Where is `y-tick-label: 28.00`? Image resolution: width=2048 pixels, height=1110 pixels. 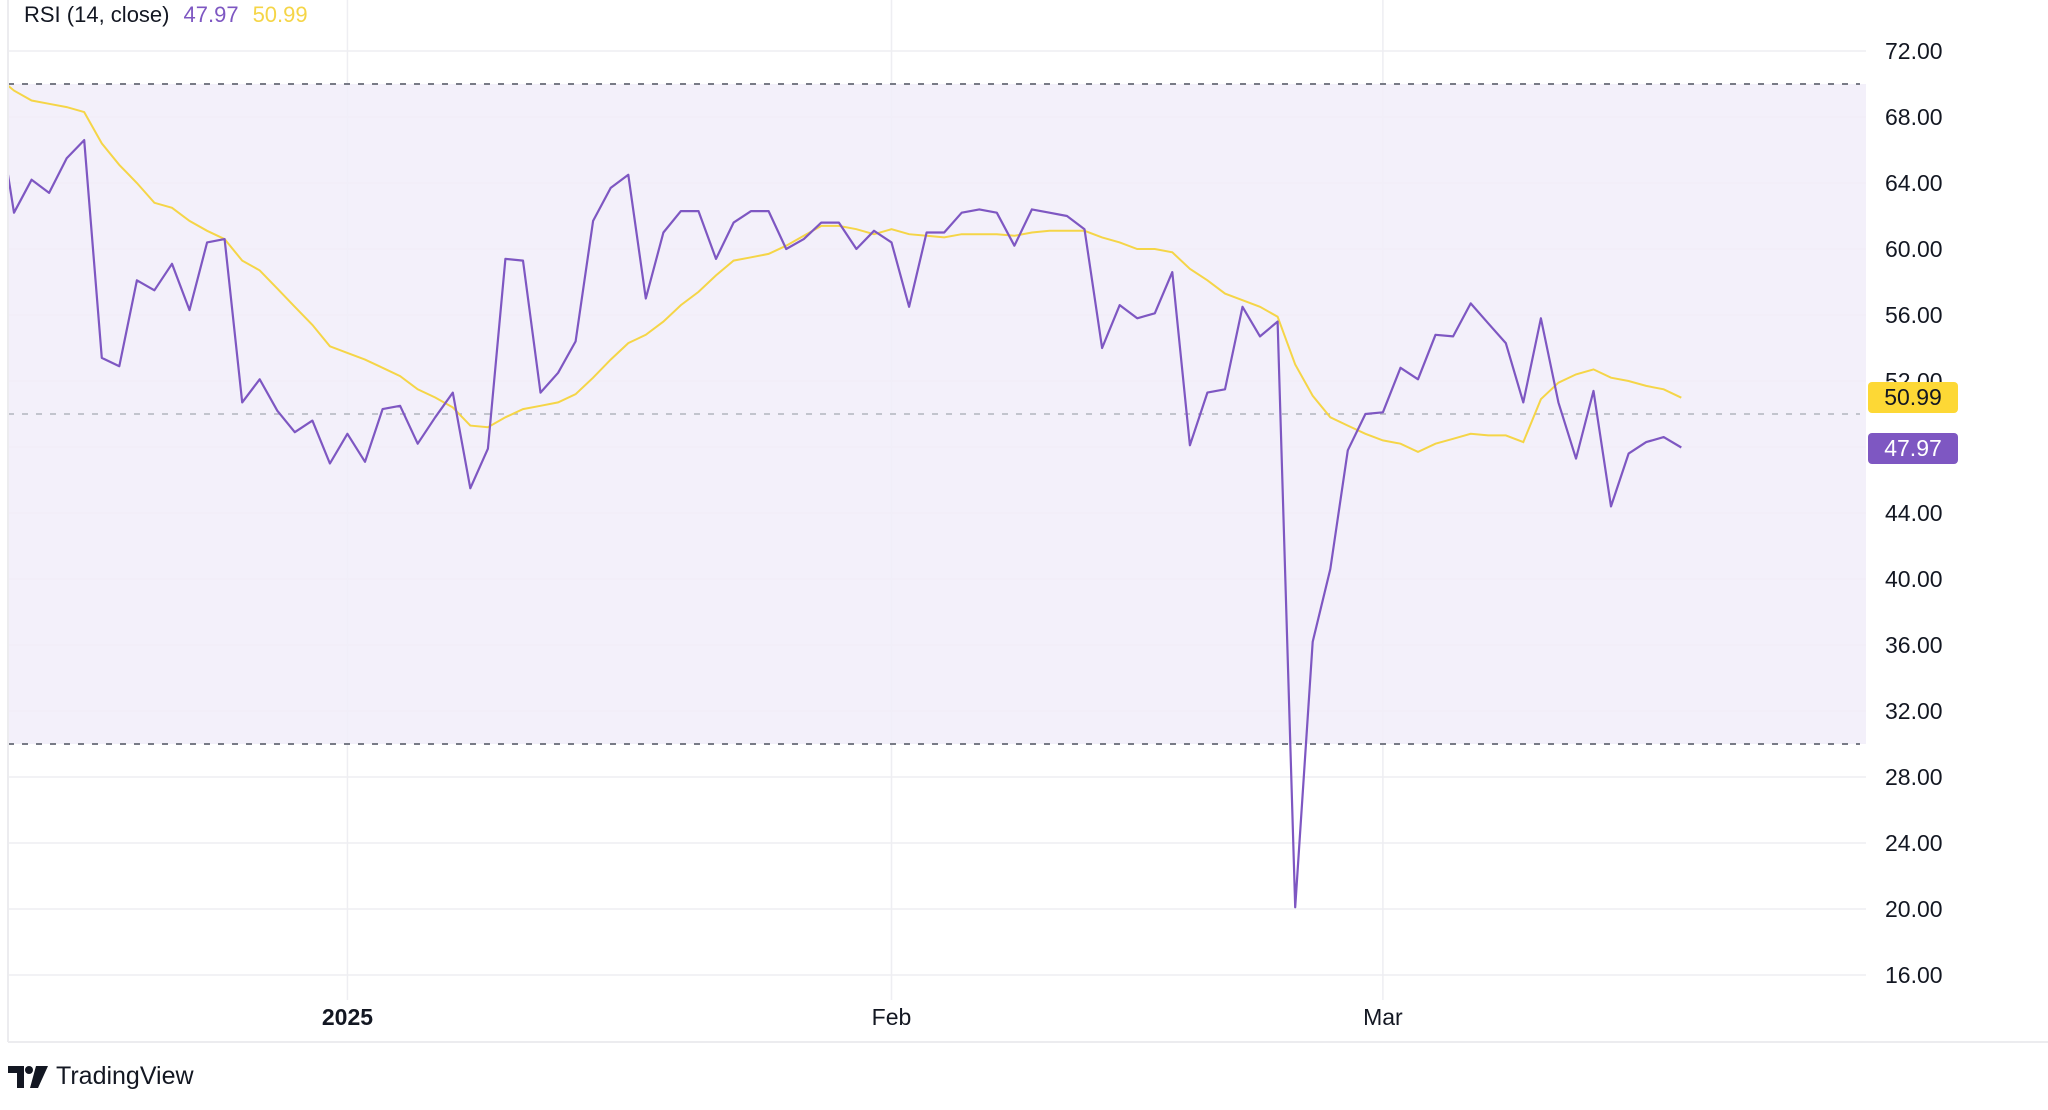 y-tick-label: 28.00 is located at coordinates (1914, 777).